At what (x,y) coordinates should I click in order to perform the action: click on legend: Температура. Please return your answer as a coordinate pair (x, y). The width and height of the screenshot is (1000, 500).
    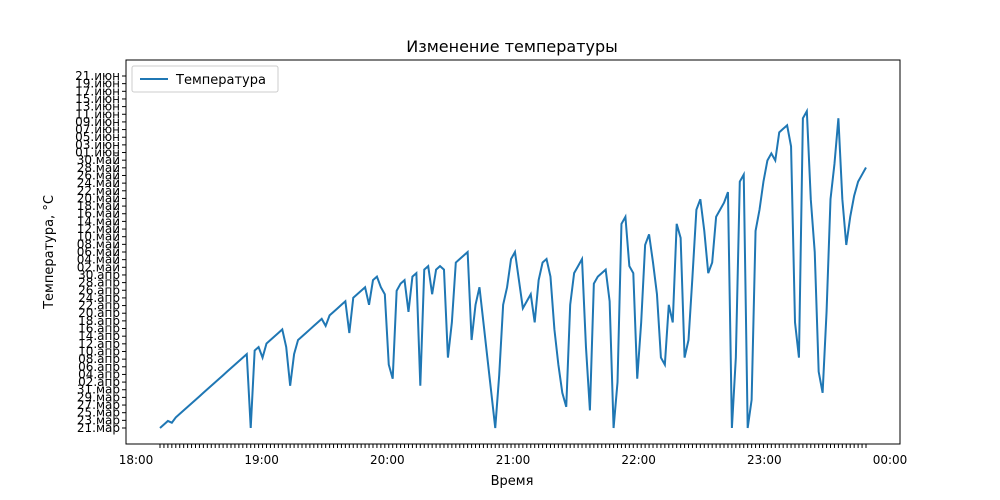
    Looking at the image, I should click on (205, 79).